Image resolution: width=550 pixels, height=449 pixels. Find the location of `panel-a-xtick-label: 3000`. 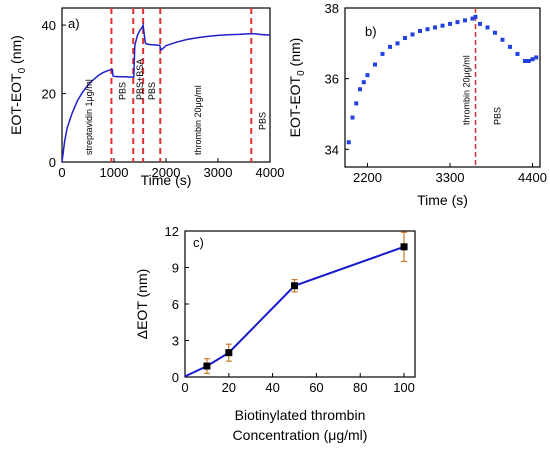

panel-a-xtick-label: 3000 is located at coordinates (218, 172).